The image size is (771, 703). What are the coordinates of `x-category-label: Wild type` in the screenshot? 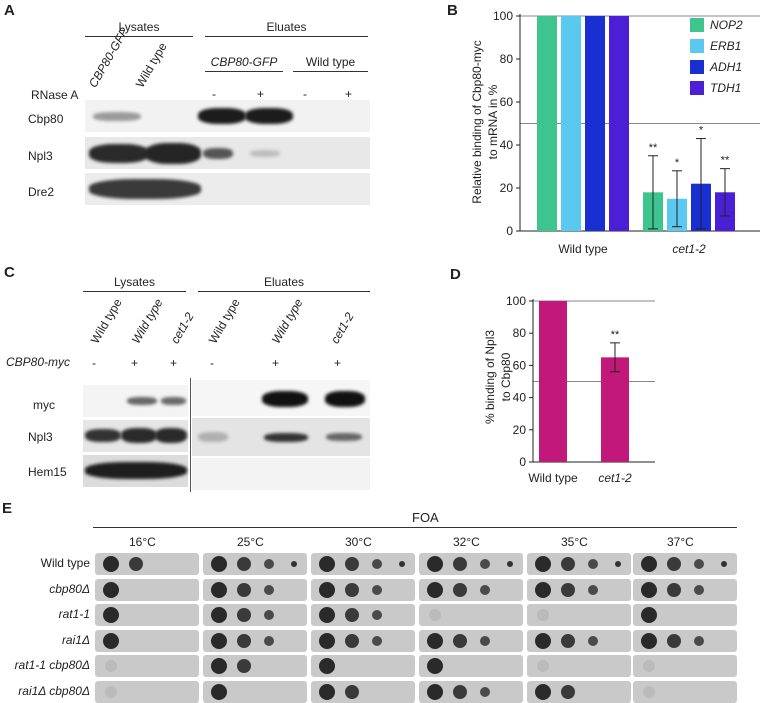 It's located at (553, 478).